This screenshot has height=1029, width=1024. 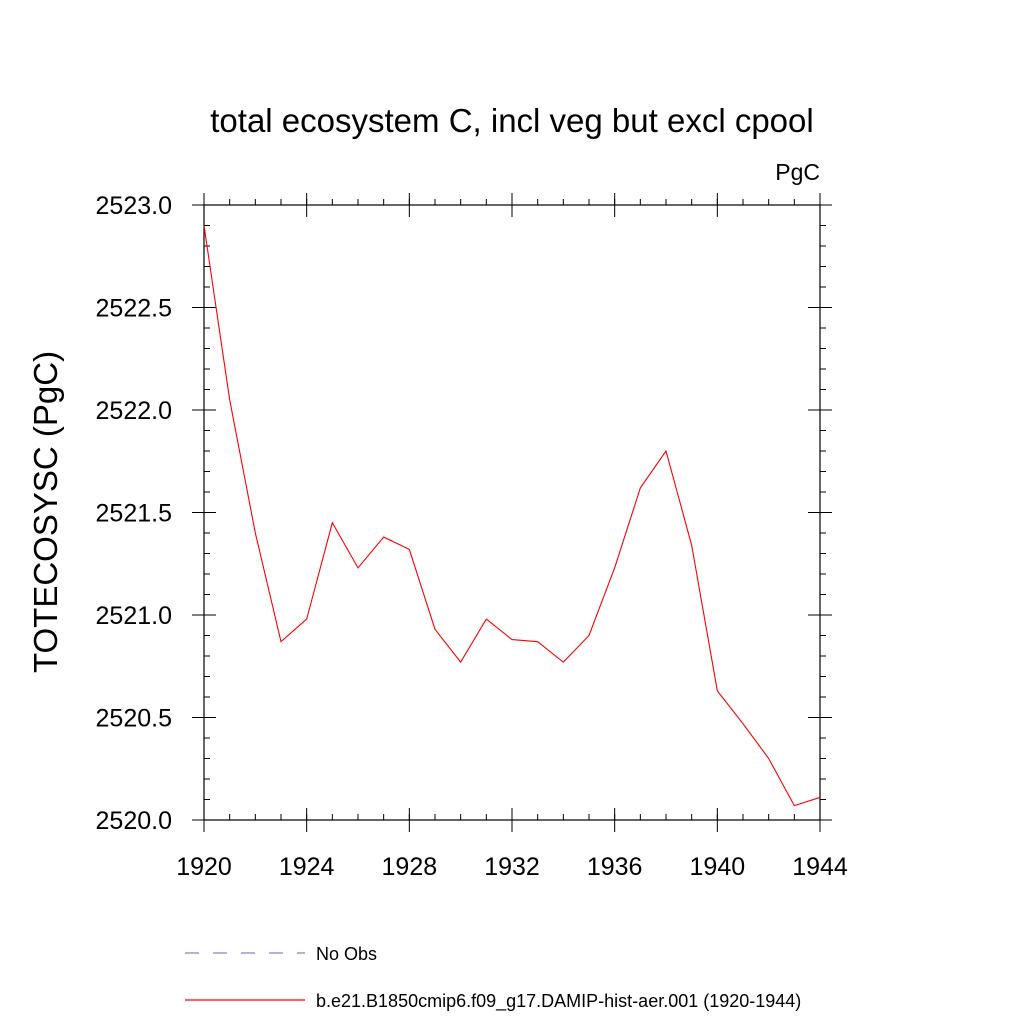 I want to click on y-tick-label: 2522.5, so click(x=134, y=309).